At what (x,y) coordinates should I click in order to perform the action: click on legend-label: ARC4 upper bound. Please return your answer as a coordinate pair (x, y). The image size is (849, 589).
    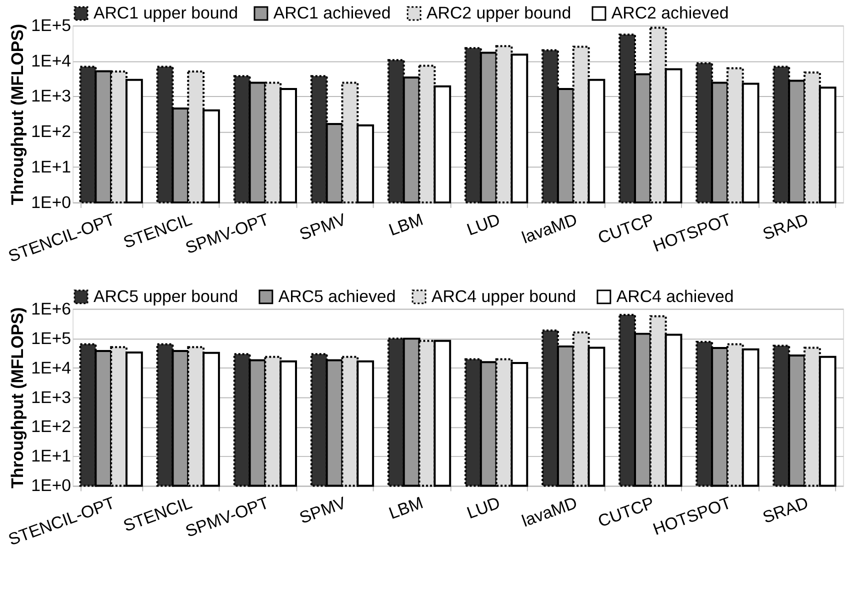
    Looking at the image, I should click on (503, 296).